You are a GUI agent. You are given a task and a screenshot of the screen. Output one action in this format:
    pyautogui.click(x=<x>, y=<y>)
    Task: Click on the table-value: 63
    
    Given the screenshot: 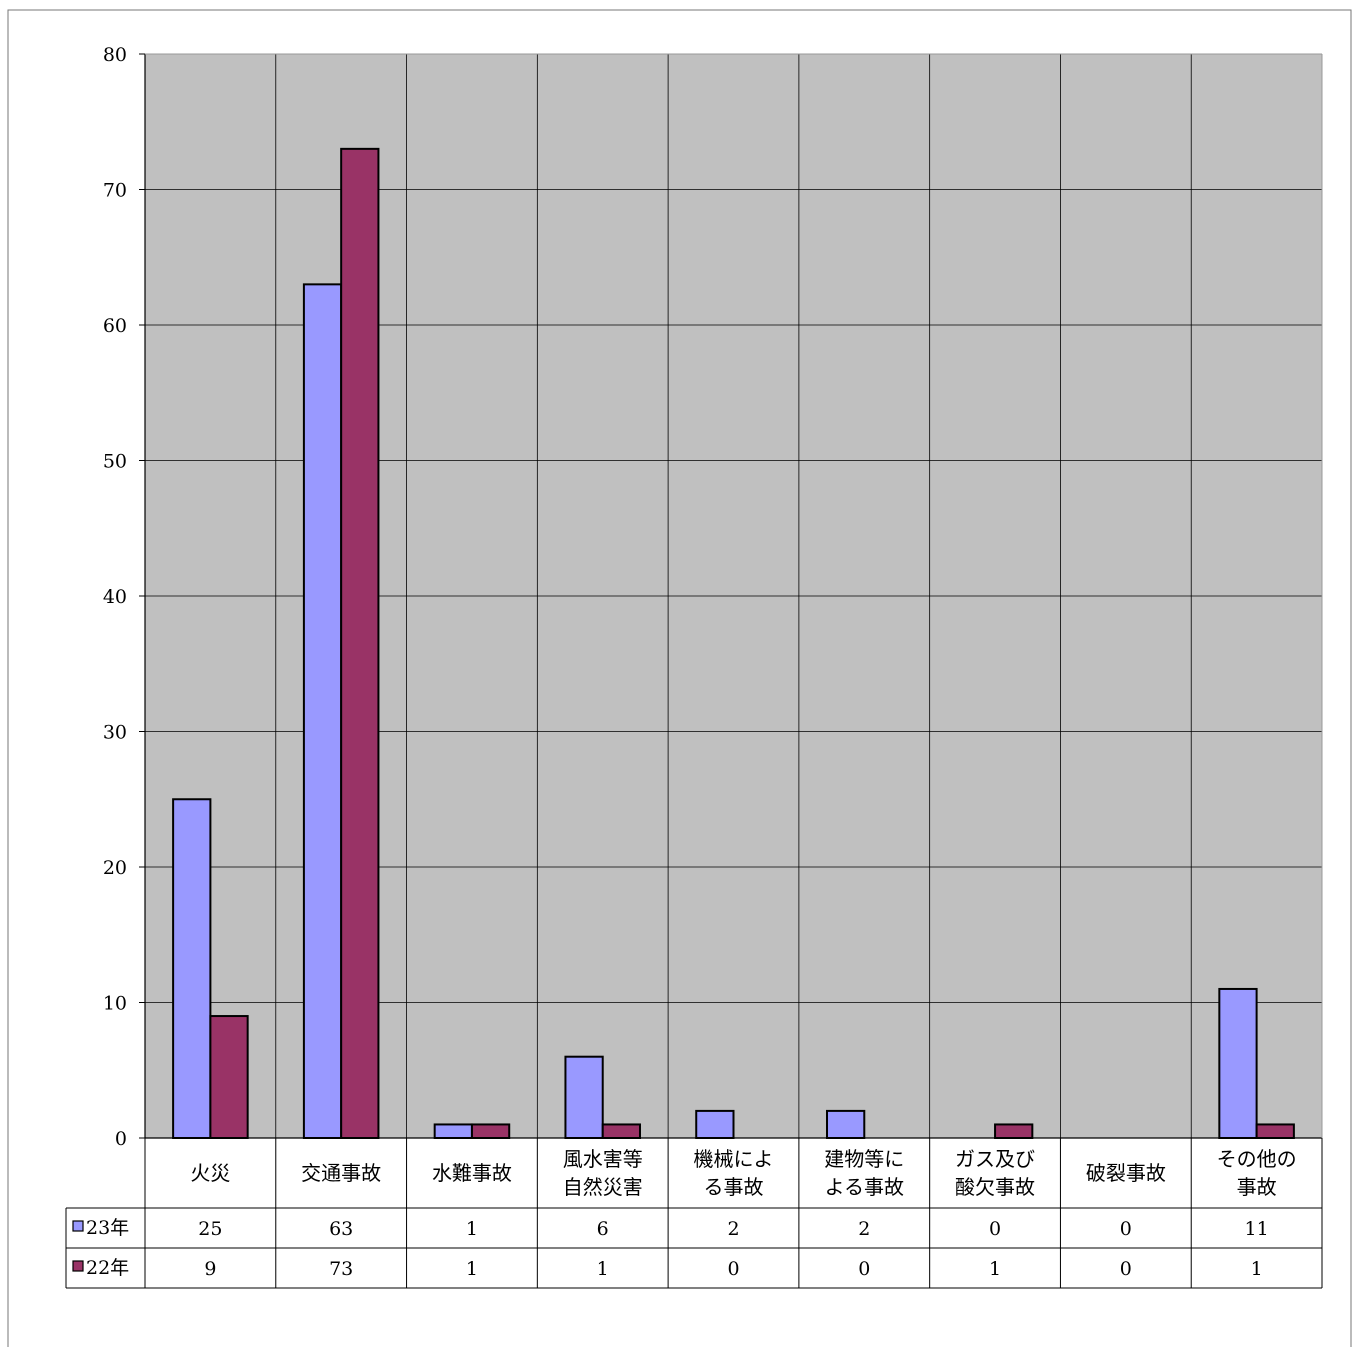 What is the action you would take?
    pyautogui.click(x=341, y=1229)
    